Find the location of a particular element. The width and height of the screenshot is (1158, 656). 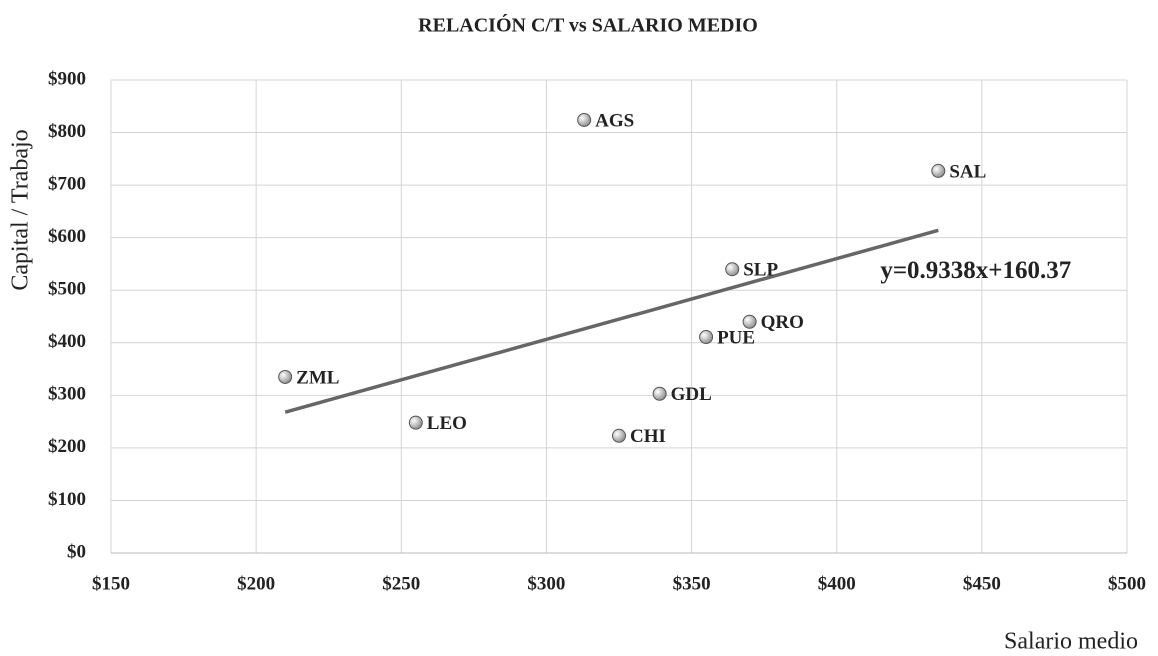

point-label: LEO is located at coordinates (447, 423).